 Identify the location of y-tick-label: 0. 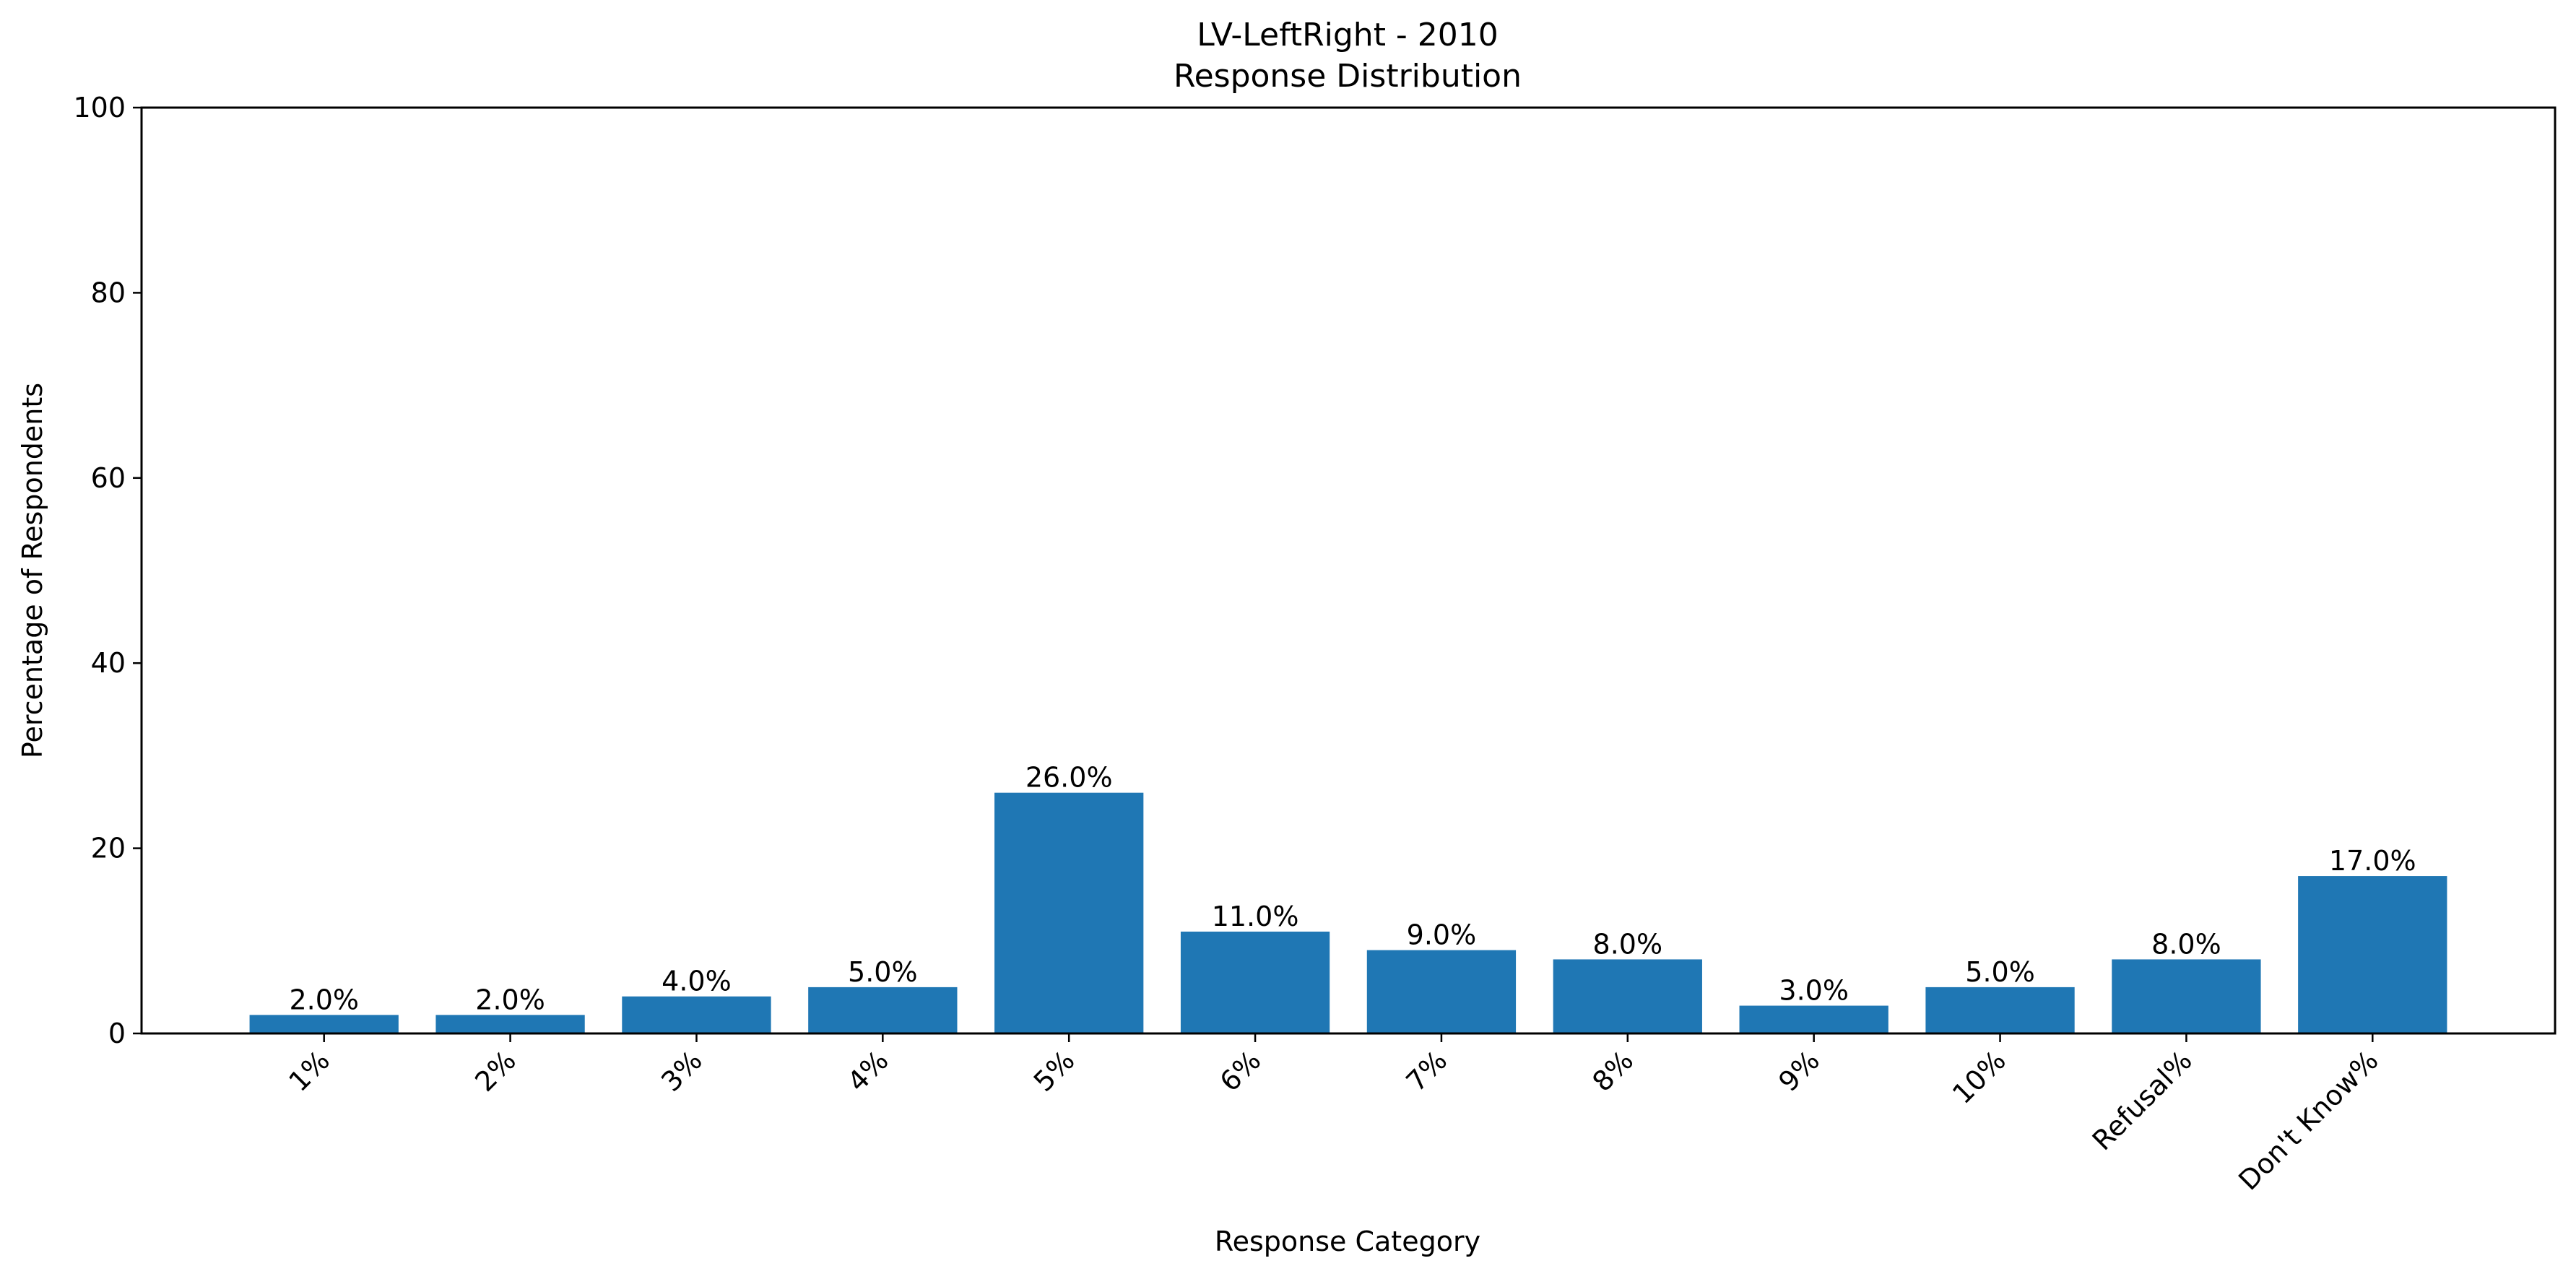
(117, 1033).